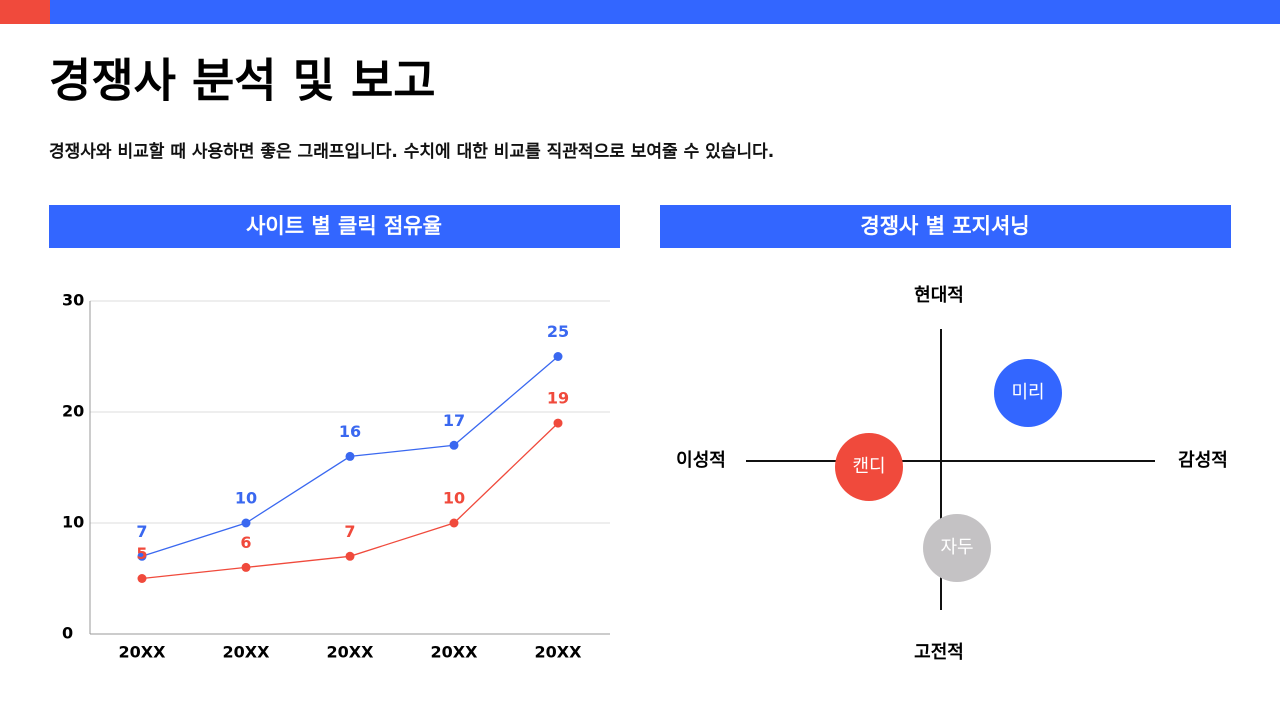 The image size is (1280, 720). I want to click on brand-label: 미리, so click(1027, 392).